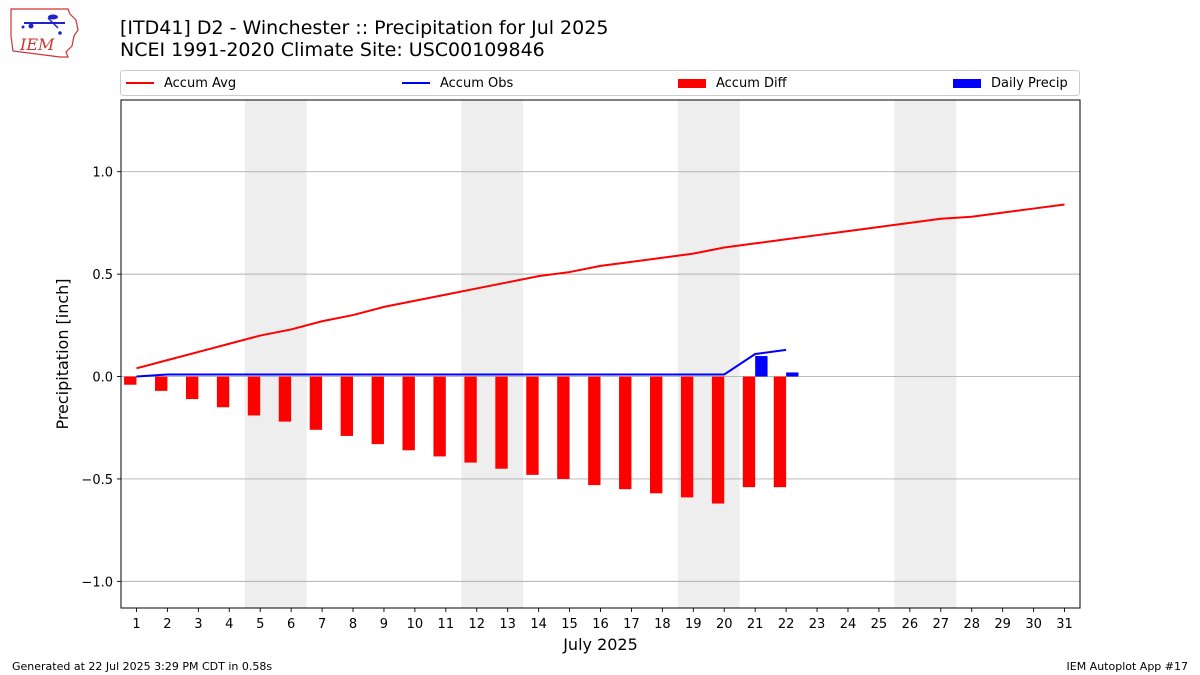  I want to click on x-tick-label: 18, so click(662, 624).